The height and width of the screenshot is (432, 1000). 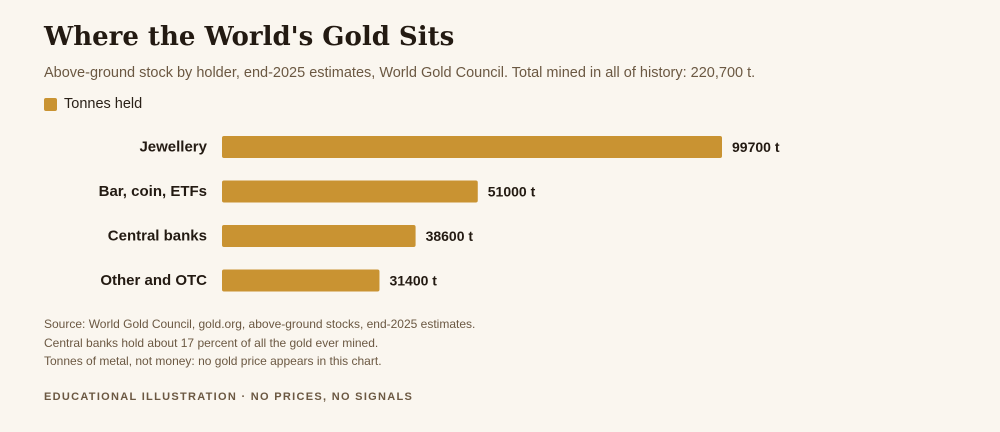 I want to click on legend-swatch, so click(x=50, y=104).